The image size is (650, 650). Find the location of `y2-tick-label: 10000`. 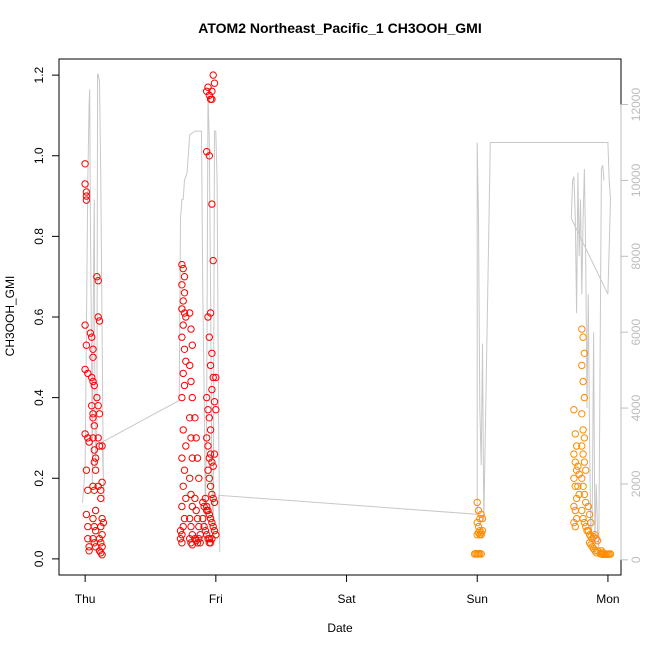

y2-tick-label: 10000 is located at coordinates (636, 180).